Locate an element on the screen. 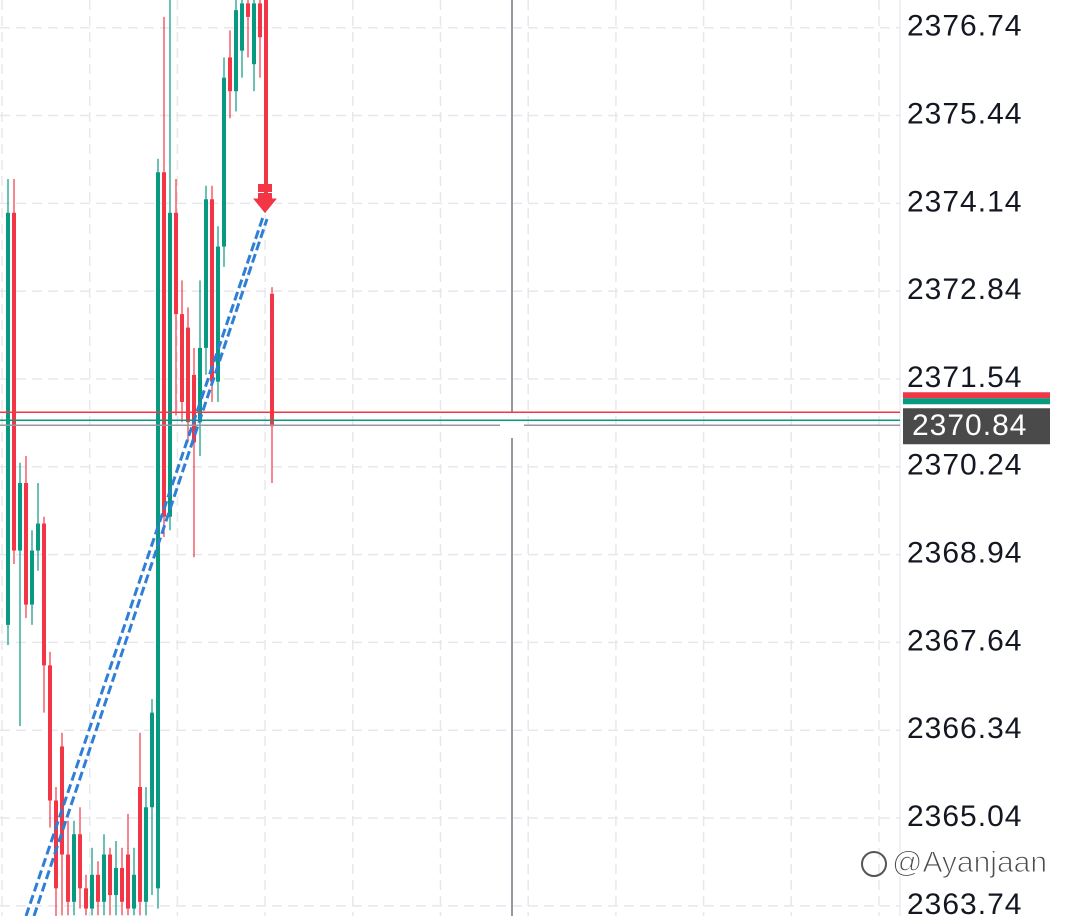 The height and width of the screenshot is (916, 1080). price-tag is located at coordinates (976, 426).